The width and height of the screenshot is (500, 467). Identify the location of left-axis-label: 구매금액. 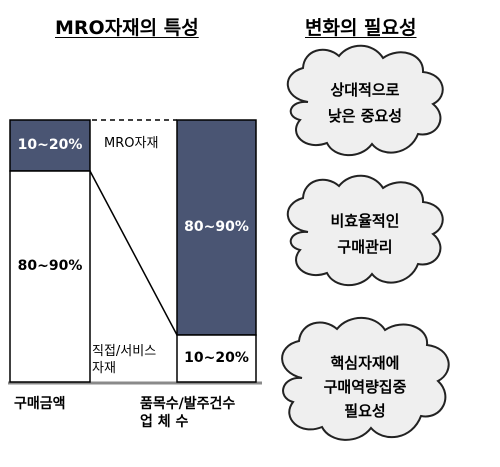
(40, 404).